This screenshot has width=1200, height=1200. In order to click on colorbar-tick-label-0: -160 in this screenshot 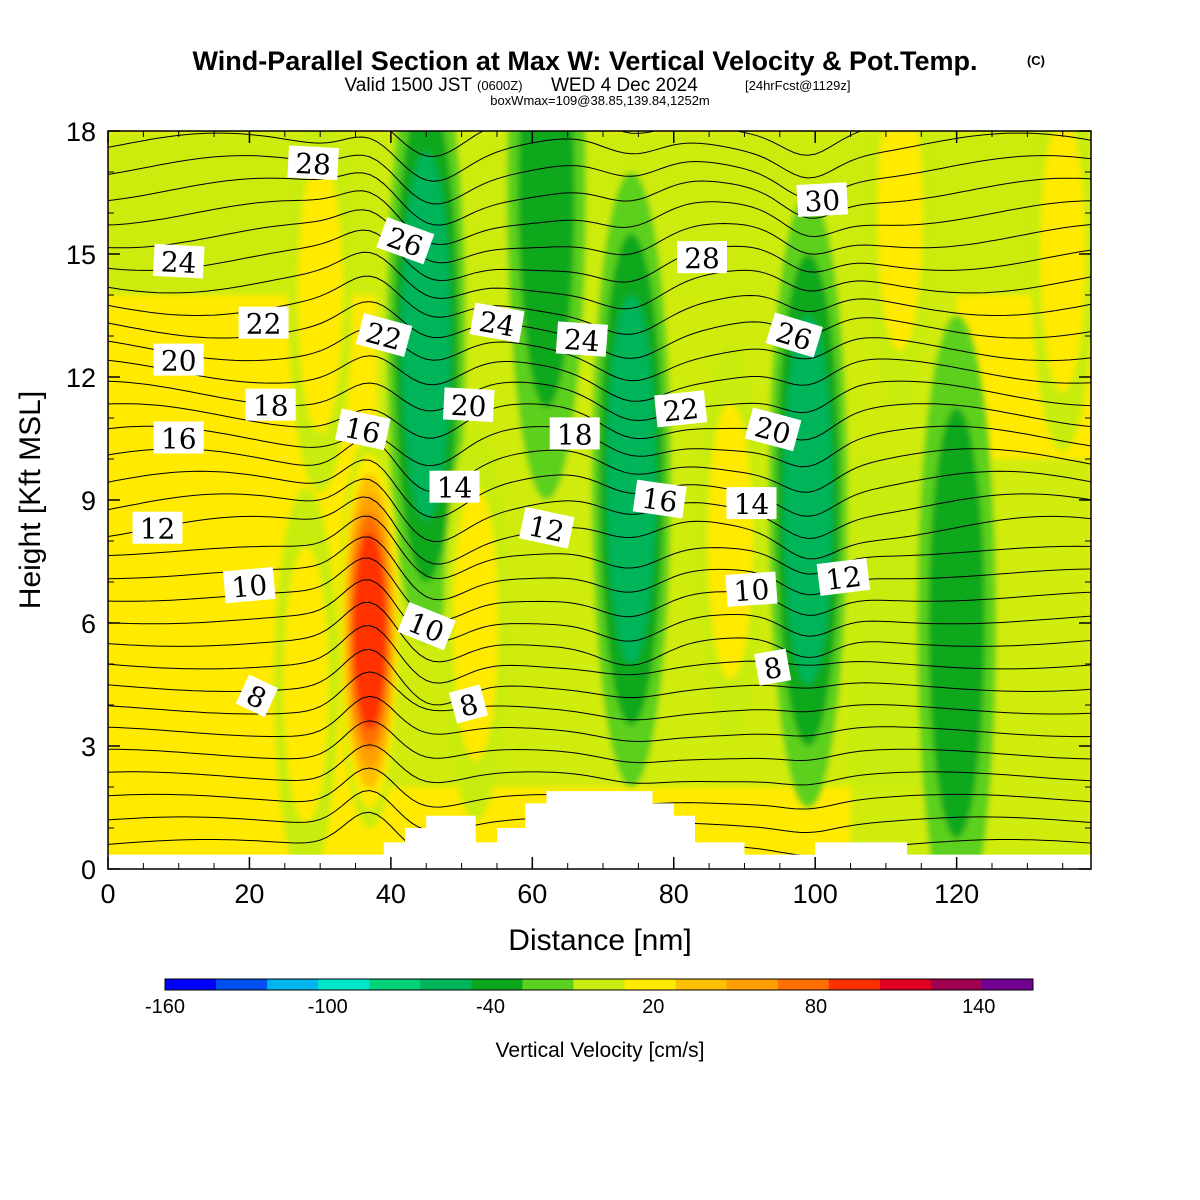, I will do `click(165, 1007)`.